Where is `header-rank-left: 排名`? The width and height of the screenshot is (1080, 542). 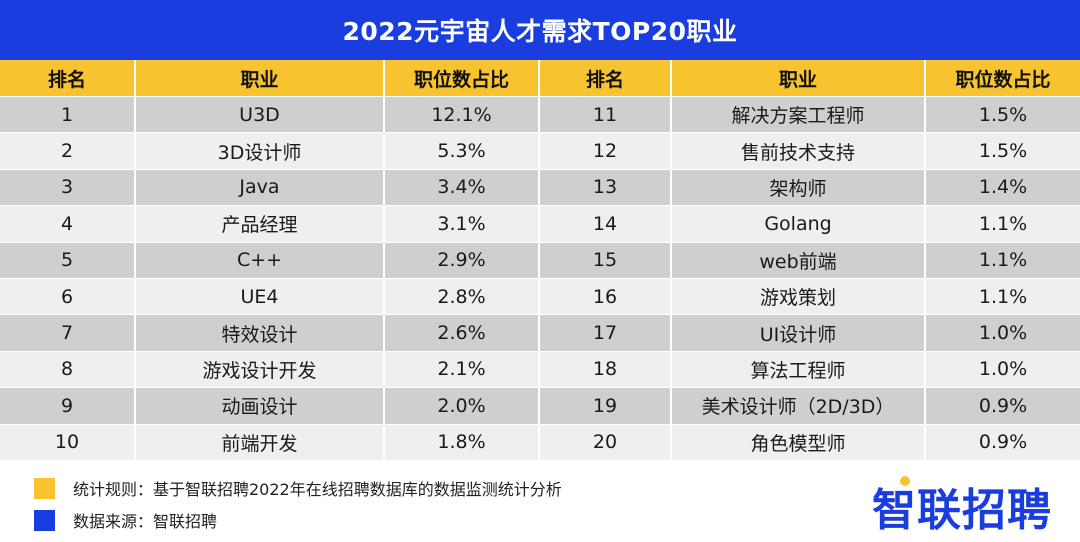
header-rank-left: 排名 is located at coordinates (68, 78).